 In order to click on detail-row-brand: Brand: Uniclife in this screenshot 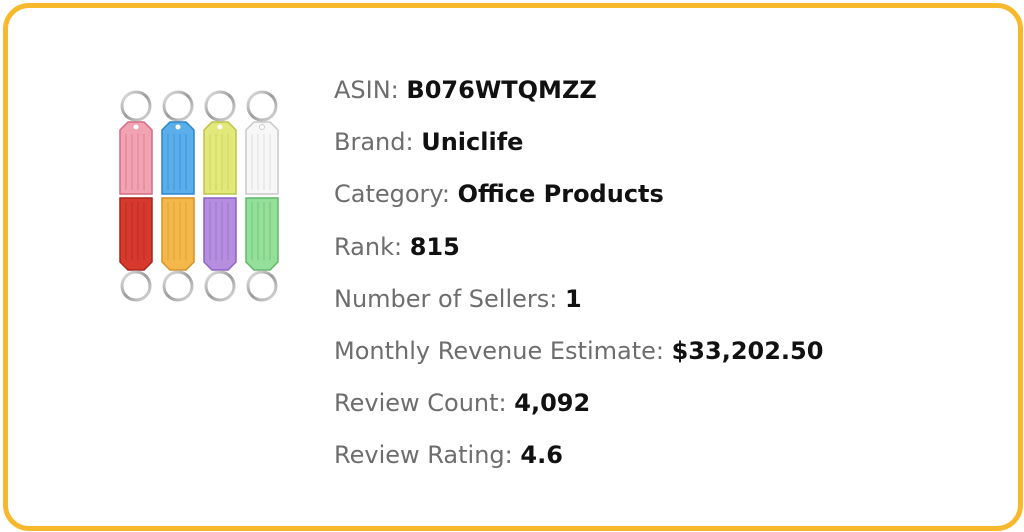, I will do `click(578, 142)`.